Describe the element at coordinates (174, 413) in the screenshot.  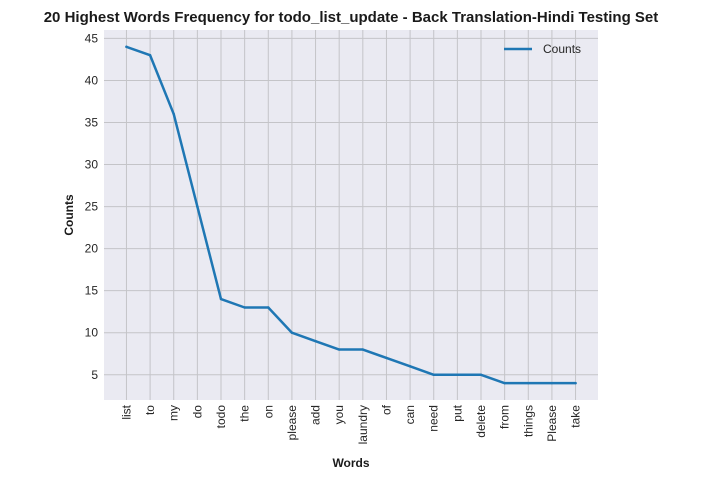
I see `x-tick-label: my` at that location.